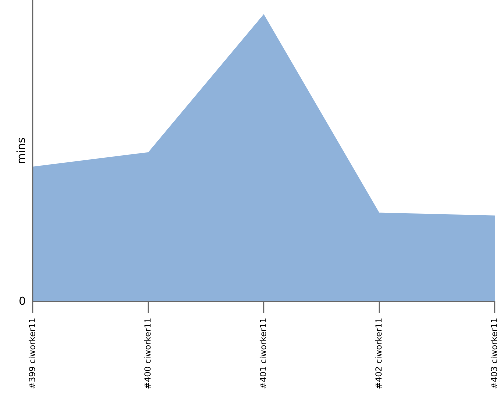  Describe the element at coordinates (263, 353) in the screenshot. I see `x-tick-label: #401 ciworker11` at that location.